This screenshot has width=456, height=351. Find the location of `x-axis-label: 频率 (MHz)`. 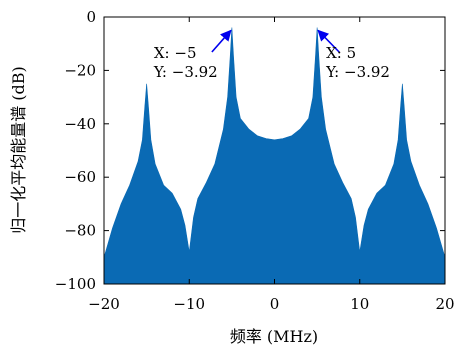

x-axis-label: 频率 (MHz) is located at coordinates (274, 336).